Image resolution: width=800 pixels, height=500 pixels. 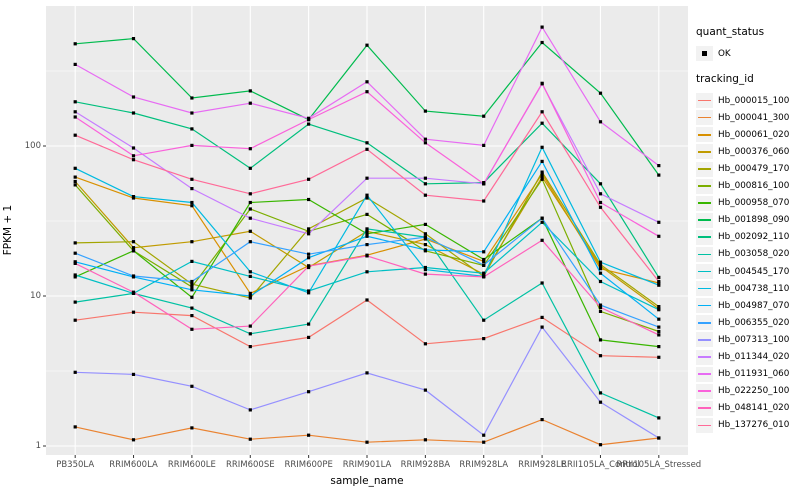 What do you see at coordinates (748, 271) in the screenshot?
I see `legend-item-Hb_004545_170: Hb_004545_170` at bounding box center [748, 271].